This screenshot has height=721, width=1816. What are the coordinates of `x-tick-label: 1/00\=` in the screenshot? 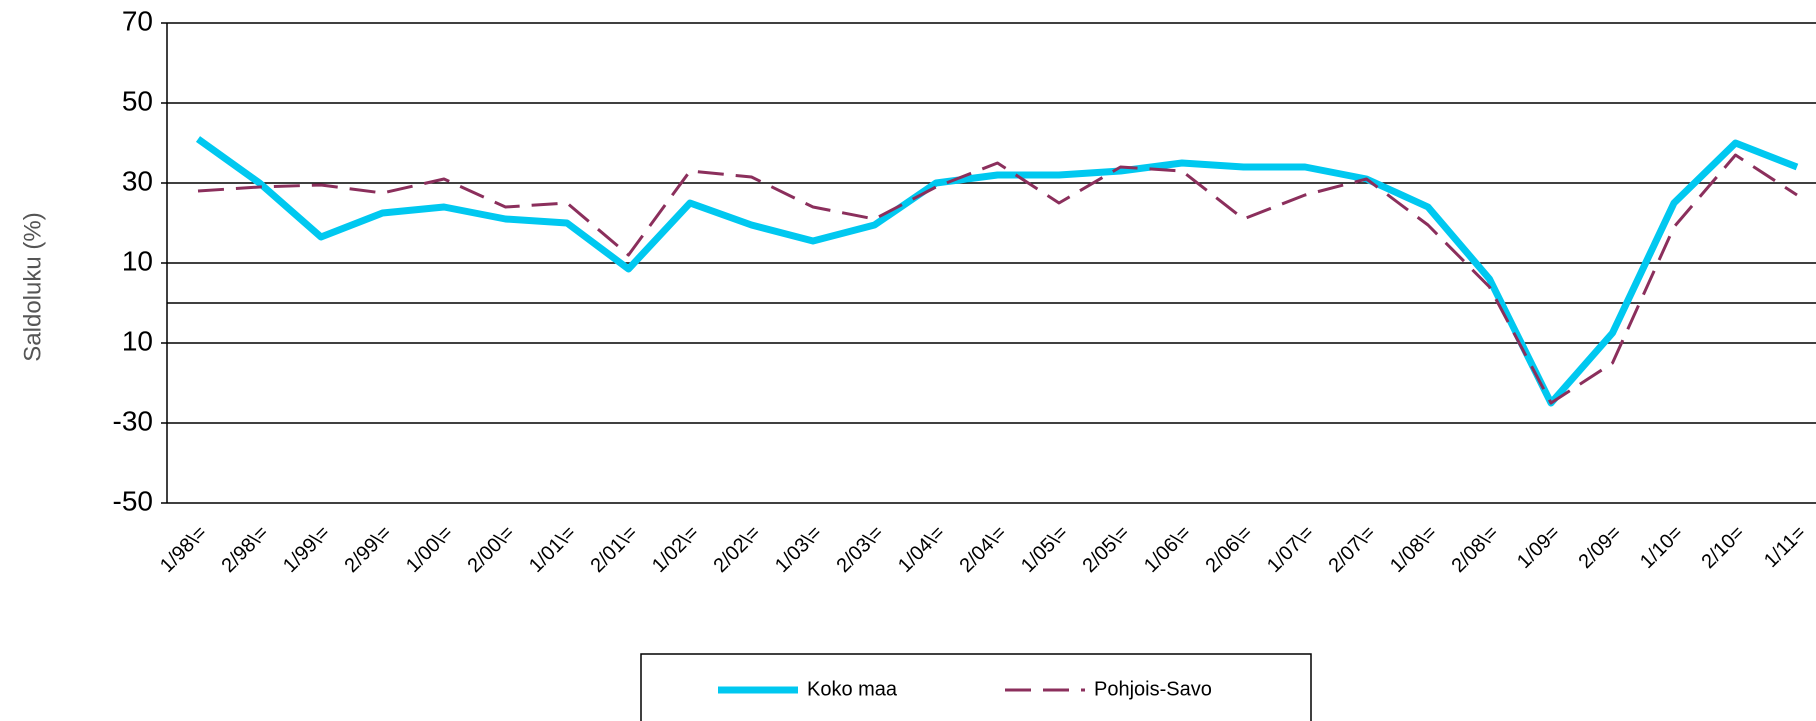 It's located at (429, 549).